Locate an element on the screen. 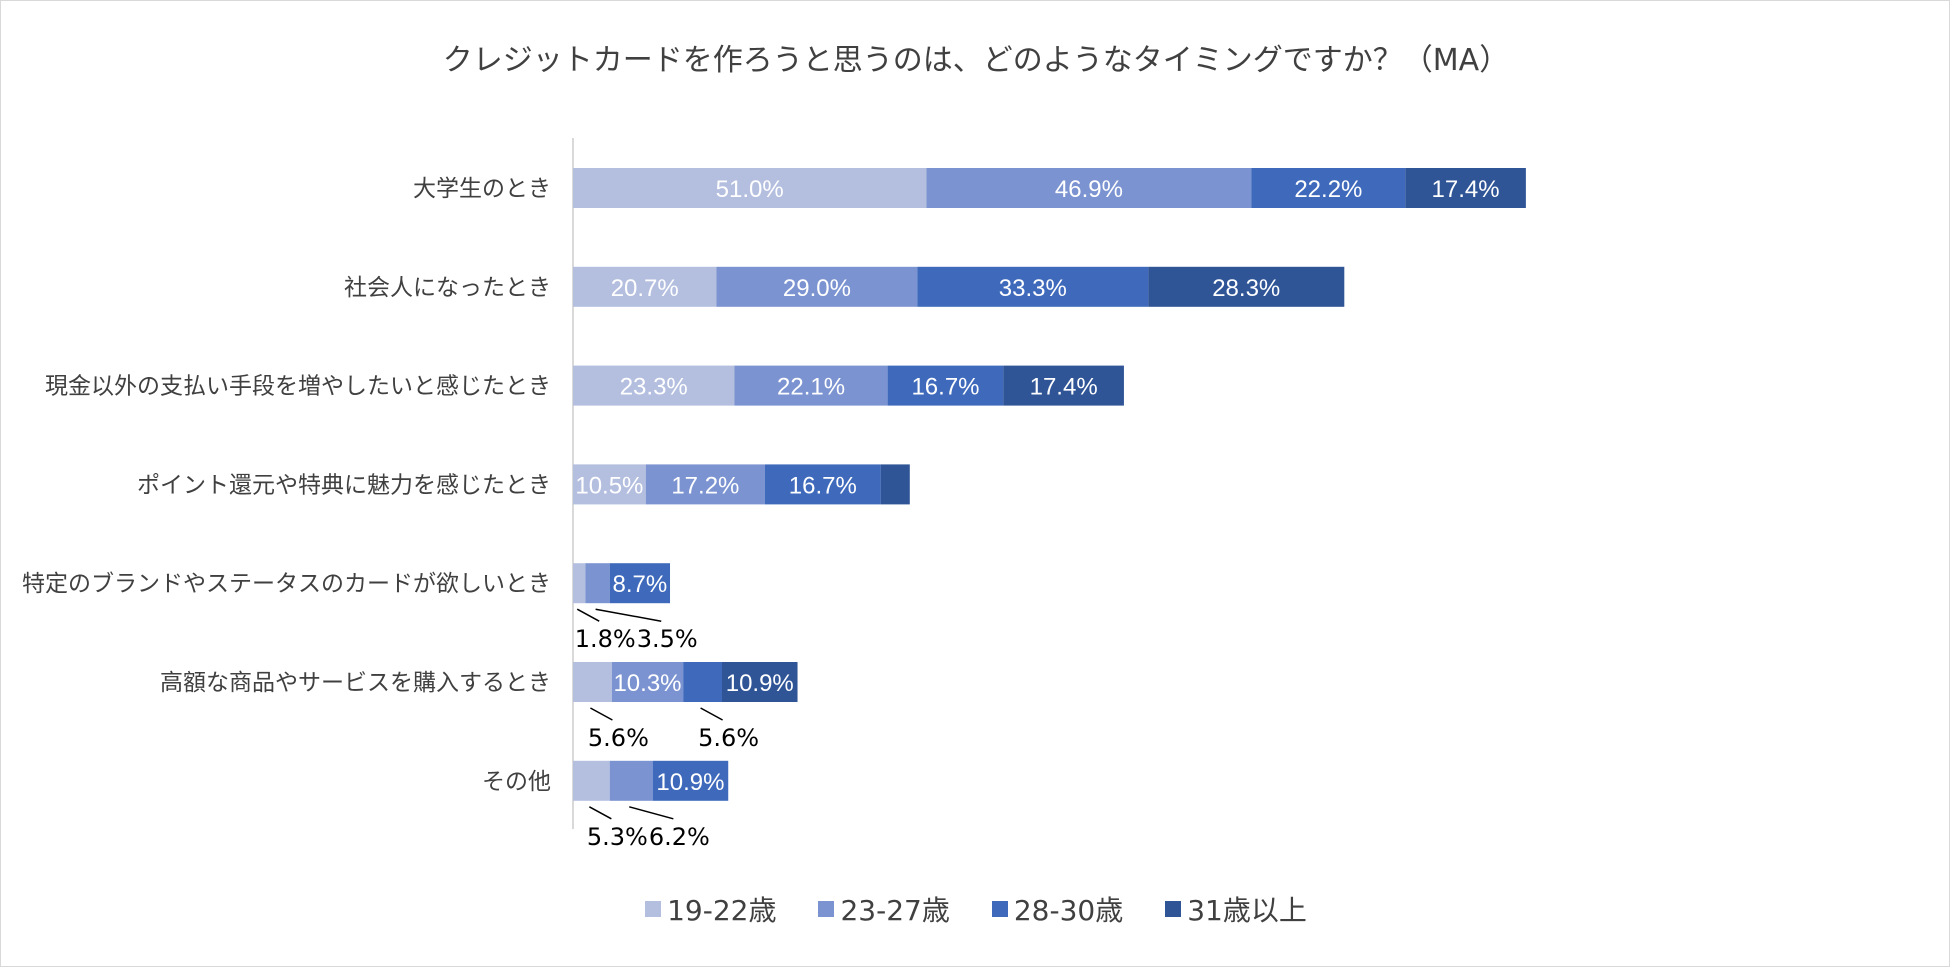 The image size is (1950, 968). legend-label: 31歳以上 is located at coordinates (1247, 910).